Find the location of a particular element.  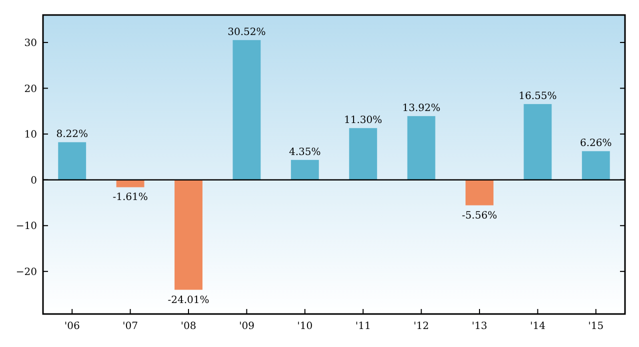

x-tick-label: '08 is located at coordinates (188, 326).